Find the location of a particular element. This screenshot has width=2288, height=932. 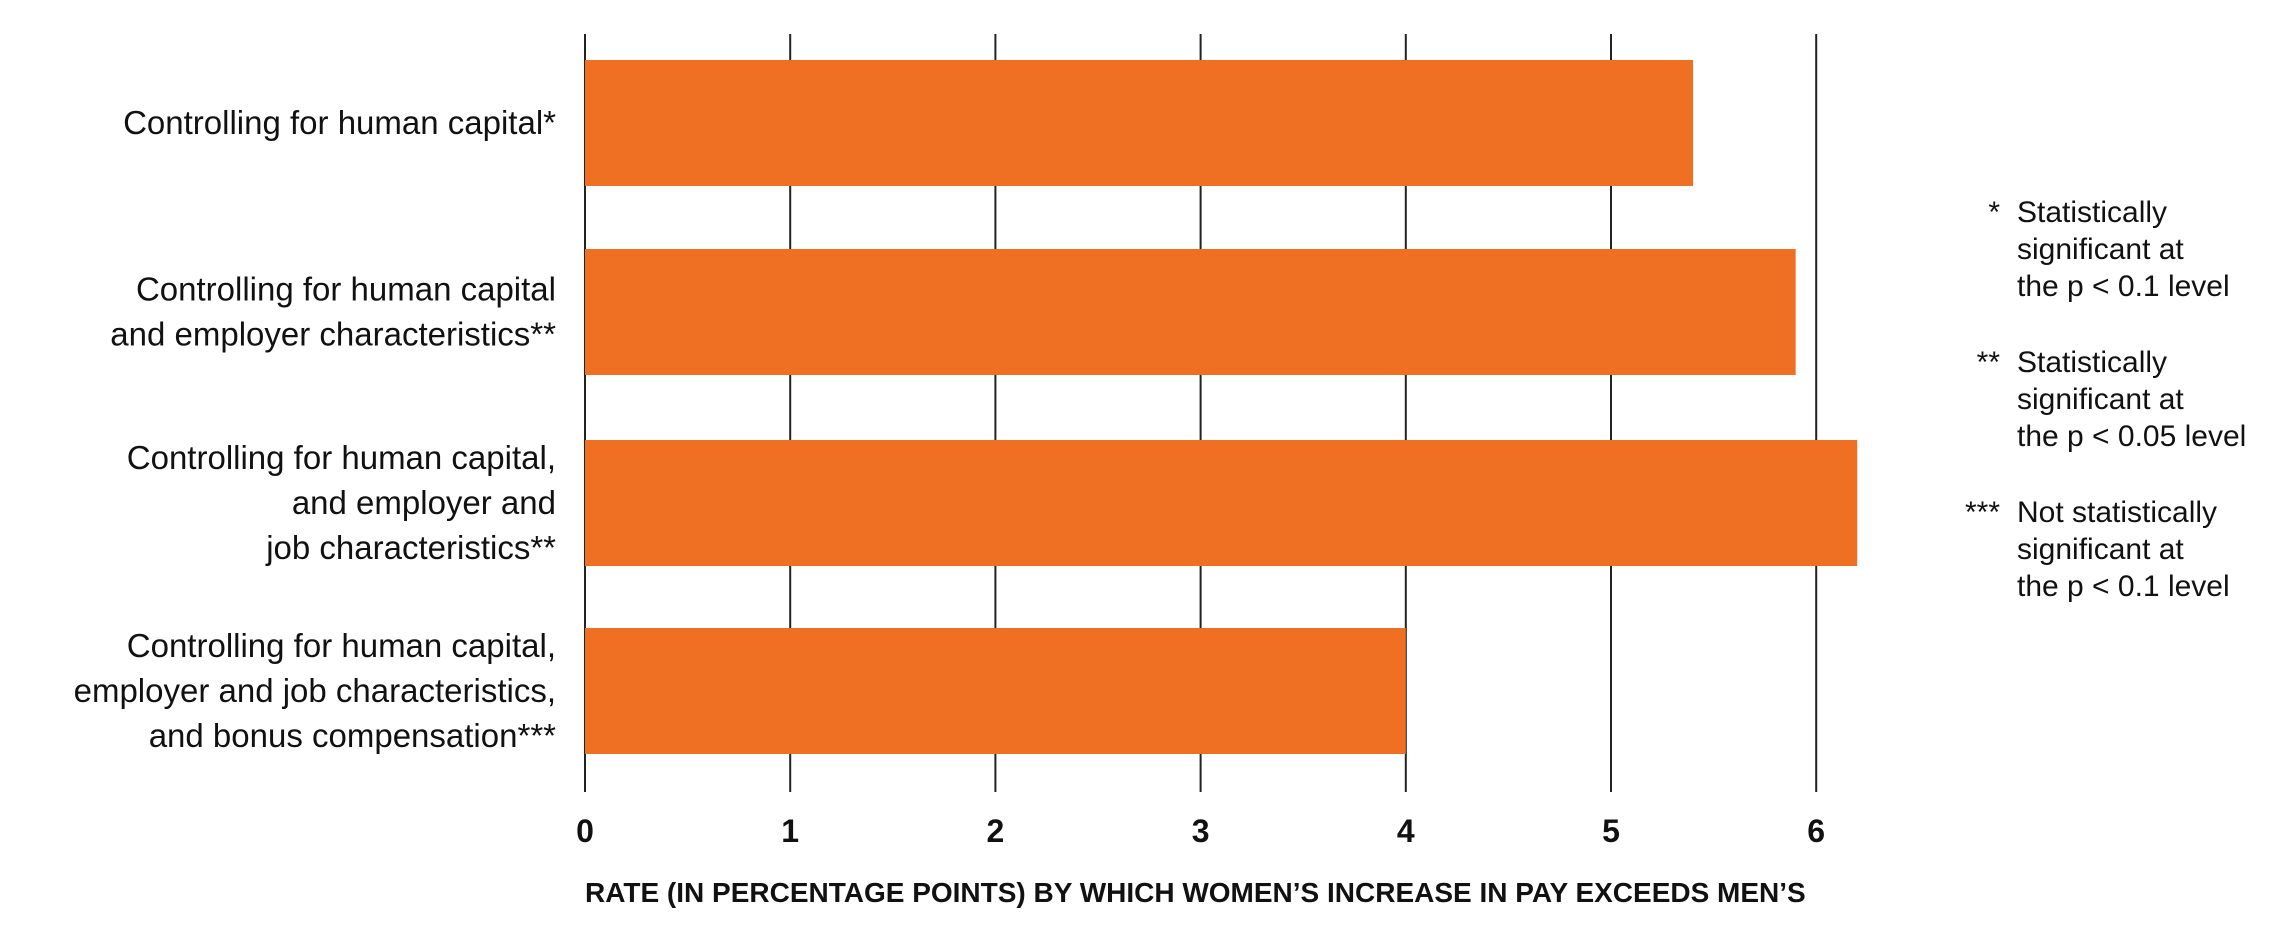

category-label-line: employer and job characteristics, is located at coordinates (315, 690).